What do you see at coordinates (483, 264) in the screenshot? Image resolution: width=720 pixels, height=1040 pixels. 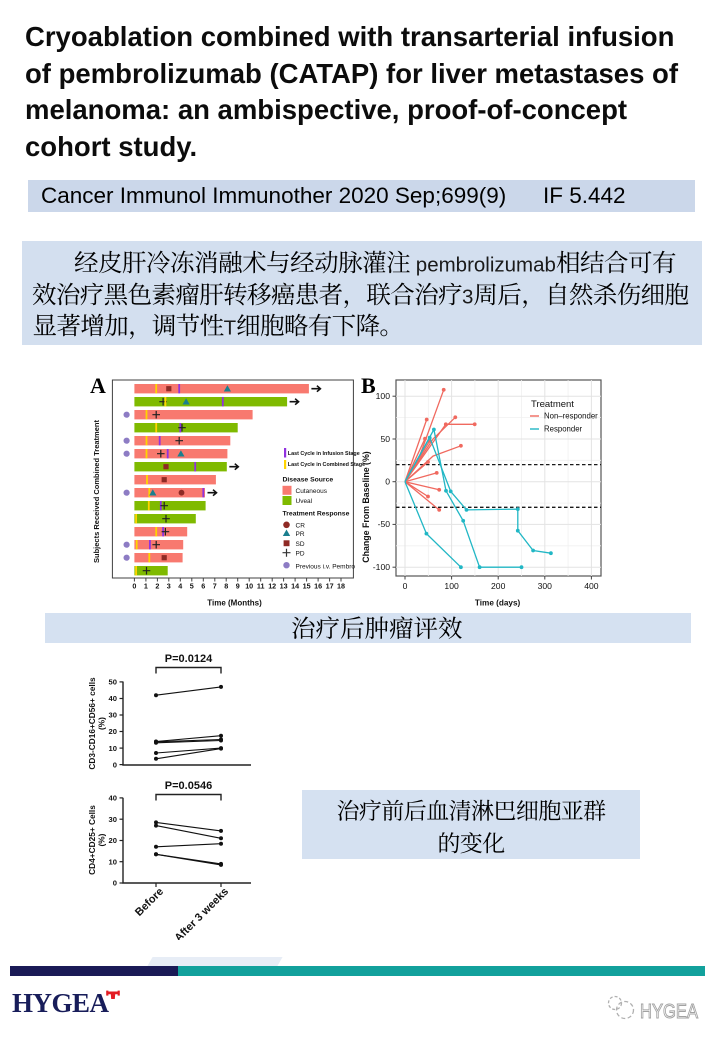 I see `svg-text: pembrolizumab` at bounding box center [483, 264].